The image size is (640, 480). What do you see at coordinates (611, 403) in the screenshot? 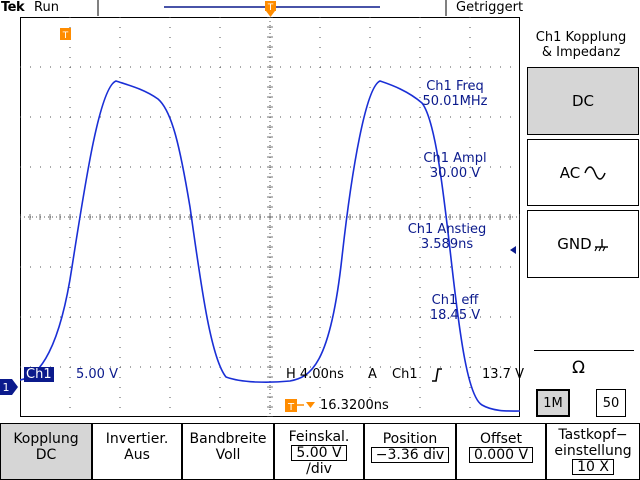
I see `impedance-50-button: 50` at bounding box center [611, 403].